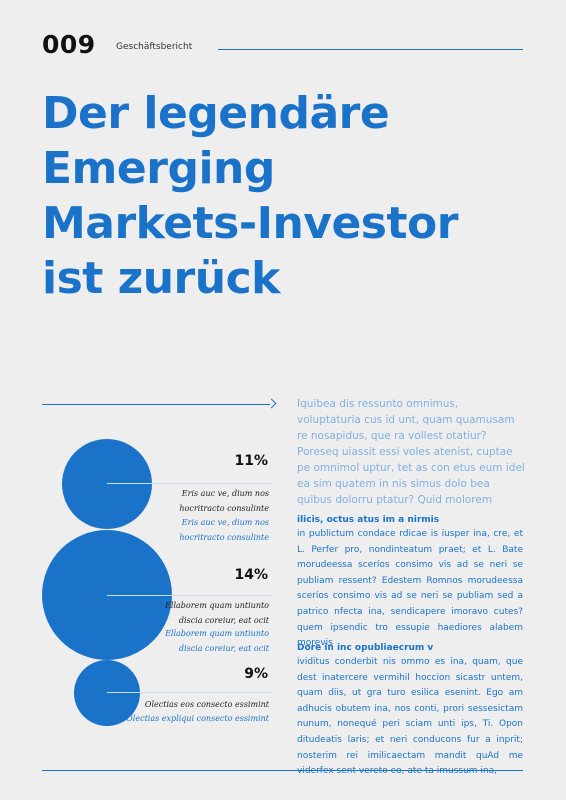 The height and width of the screenshot is (800, 566). I want to click on section-heading: ilicis, octus atus im a nirmis, so click(368, 520).